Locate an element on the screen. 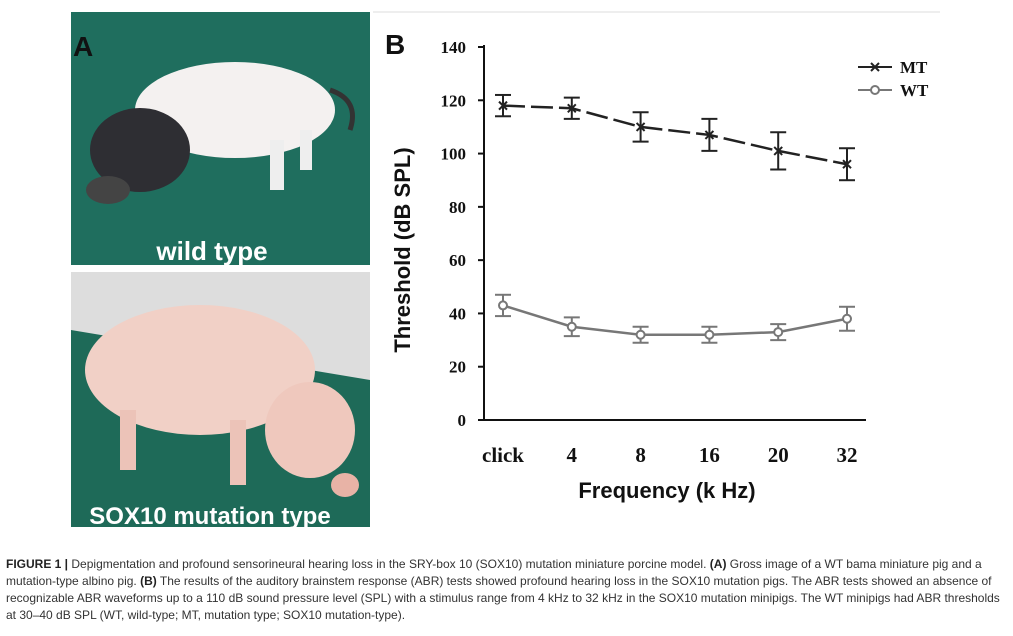 The height and width of the screenshot is (636, 1013). x-tick-label: click is located at coordinates (503, 455).